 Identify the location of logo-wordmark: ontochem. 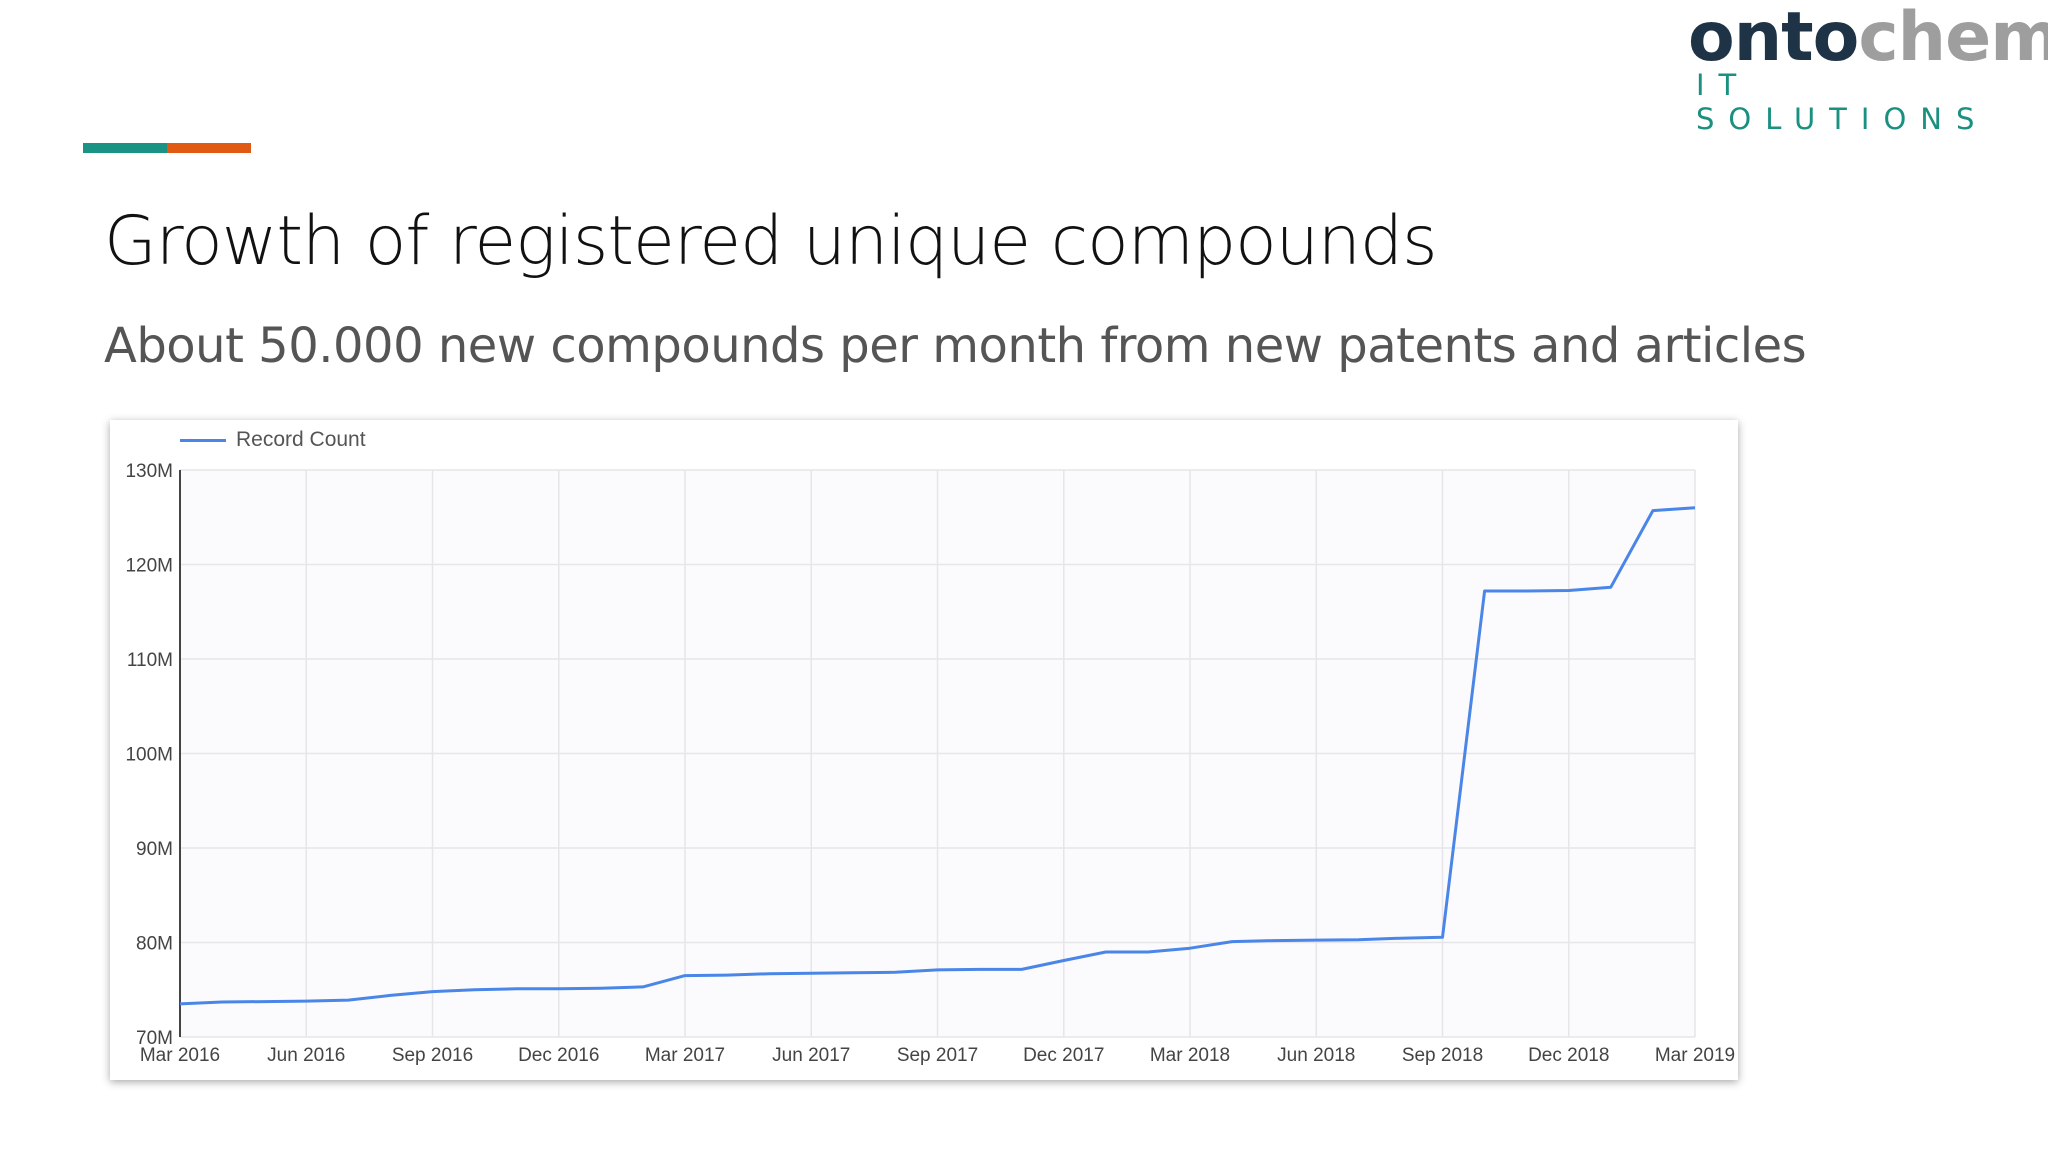
(1868, 38).